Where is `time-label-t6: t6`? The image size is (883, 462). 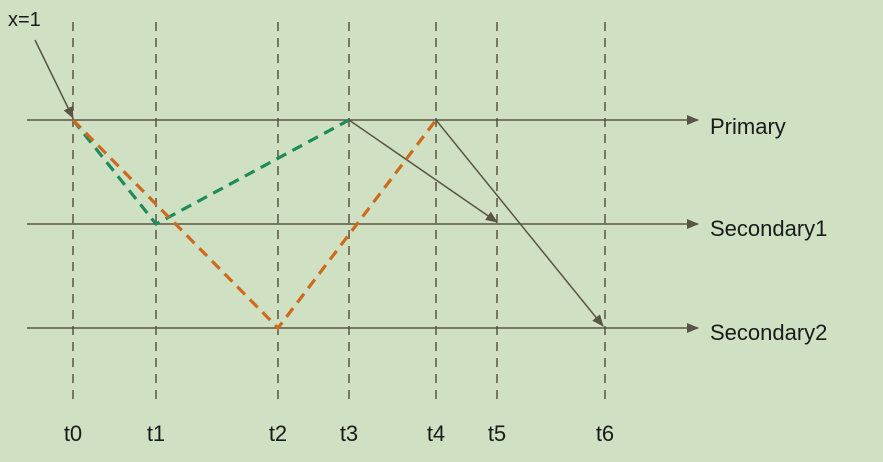 time-label-t6: t6 is located at coordinates (605, 433).